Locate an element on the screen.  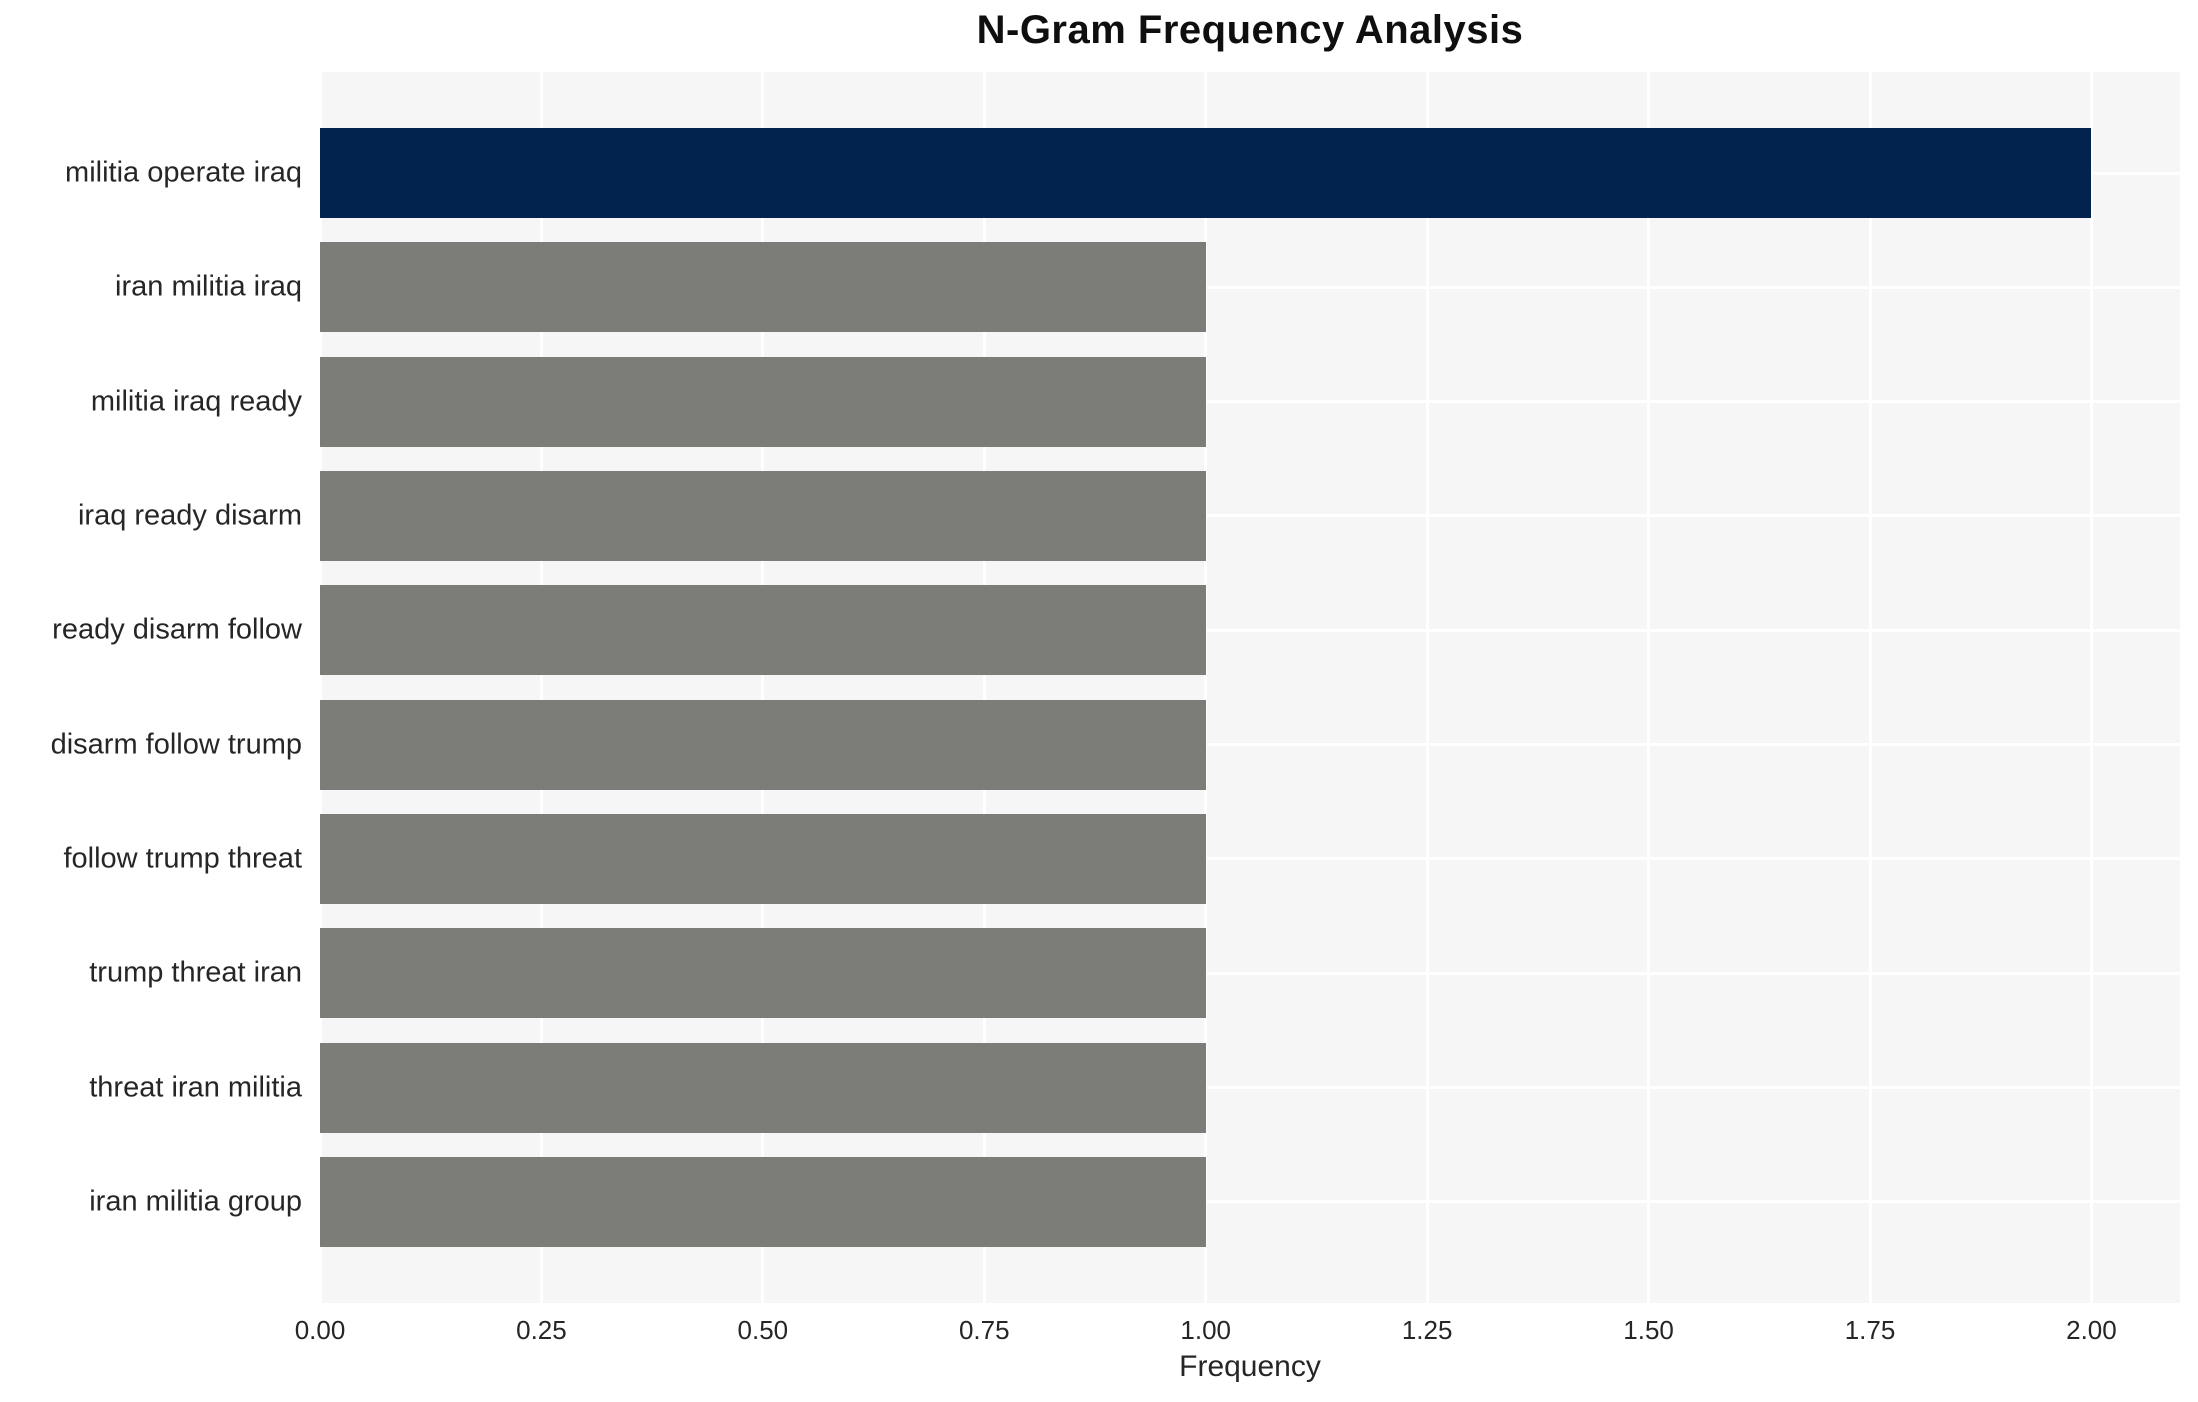
y-tick-label: threat iran militia is located at coordinates (195, 1087).